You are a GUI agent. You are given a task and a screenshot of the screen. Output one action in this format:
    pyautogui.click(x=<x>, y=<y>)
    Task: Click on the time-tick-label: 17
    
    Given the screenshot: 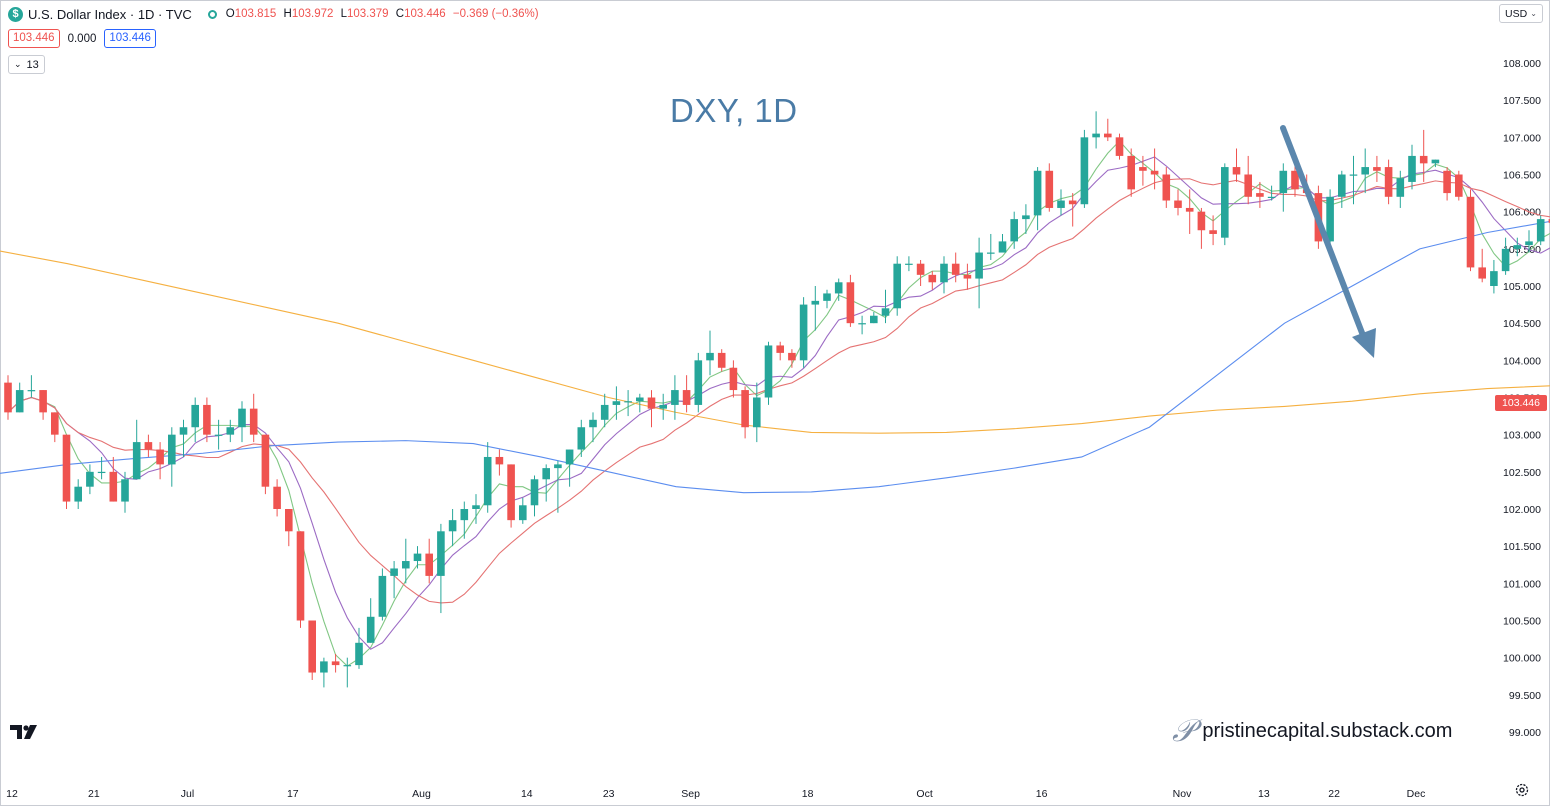 What is the action you would take?
    pyautogui.click(x=293, y=794)
    